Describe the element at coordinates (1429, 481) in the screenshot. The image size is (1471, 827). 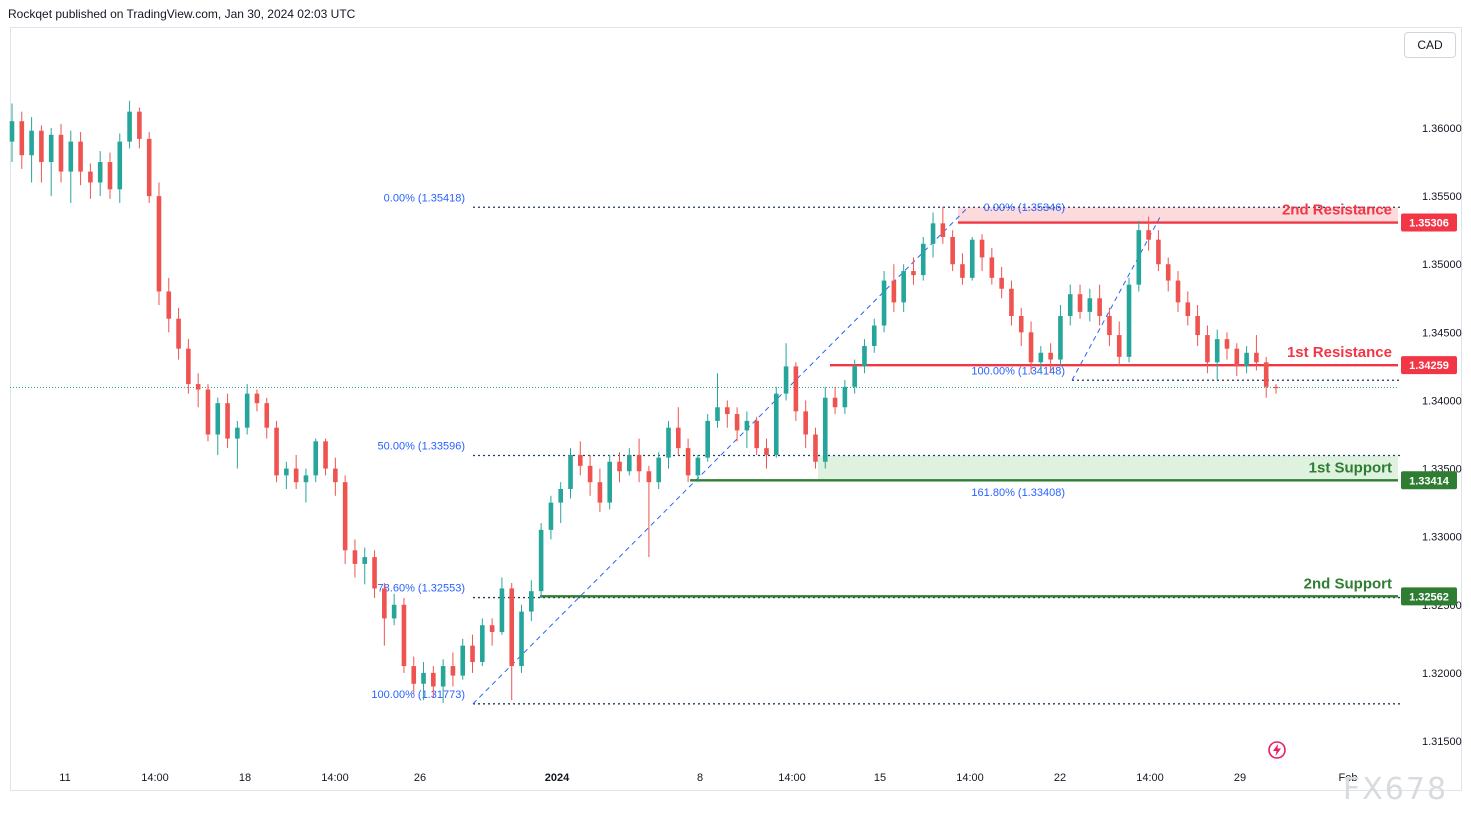
I see `price-badge-label: 1.33414` at that location.